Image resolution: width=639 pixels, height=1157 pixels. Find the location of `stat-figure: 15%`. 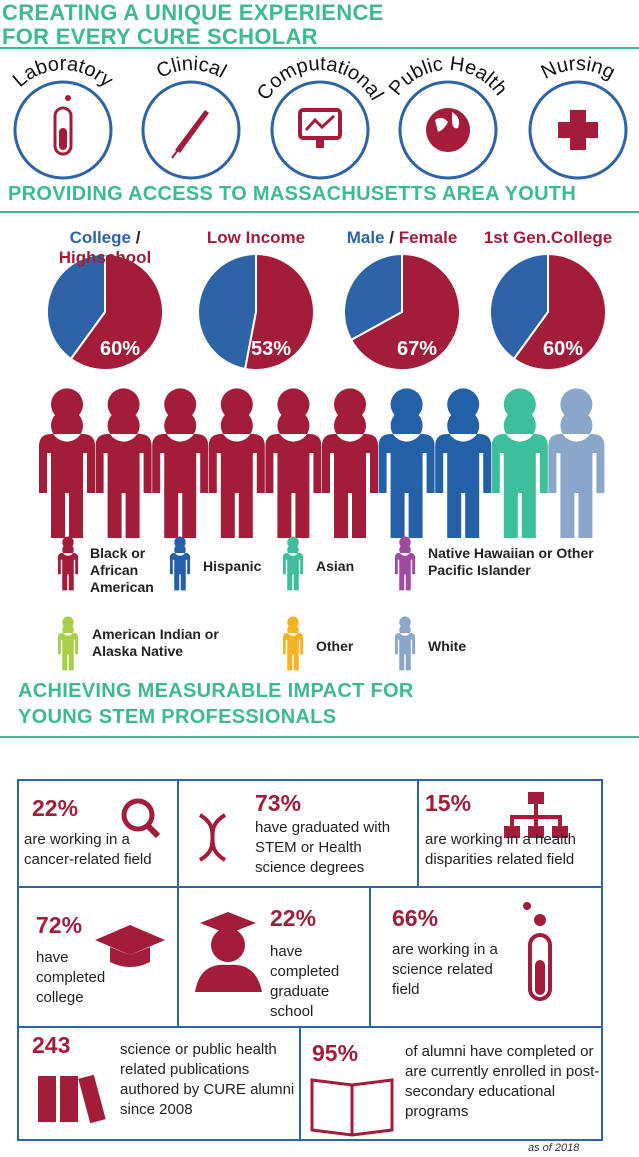

stat-figure: 15% is located at coordinates (448, 803).